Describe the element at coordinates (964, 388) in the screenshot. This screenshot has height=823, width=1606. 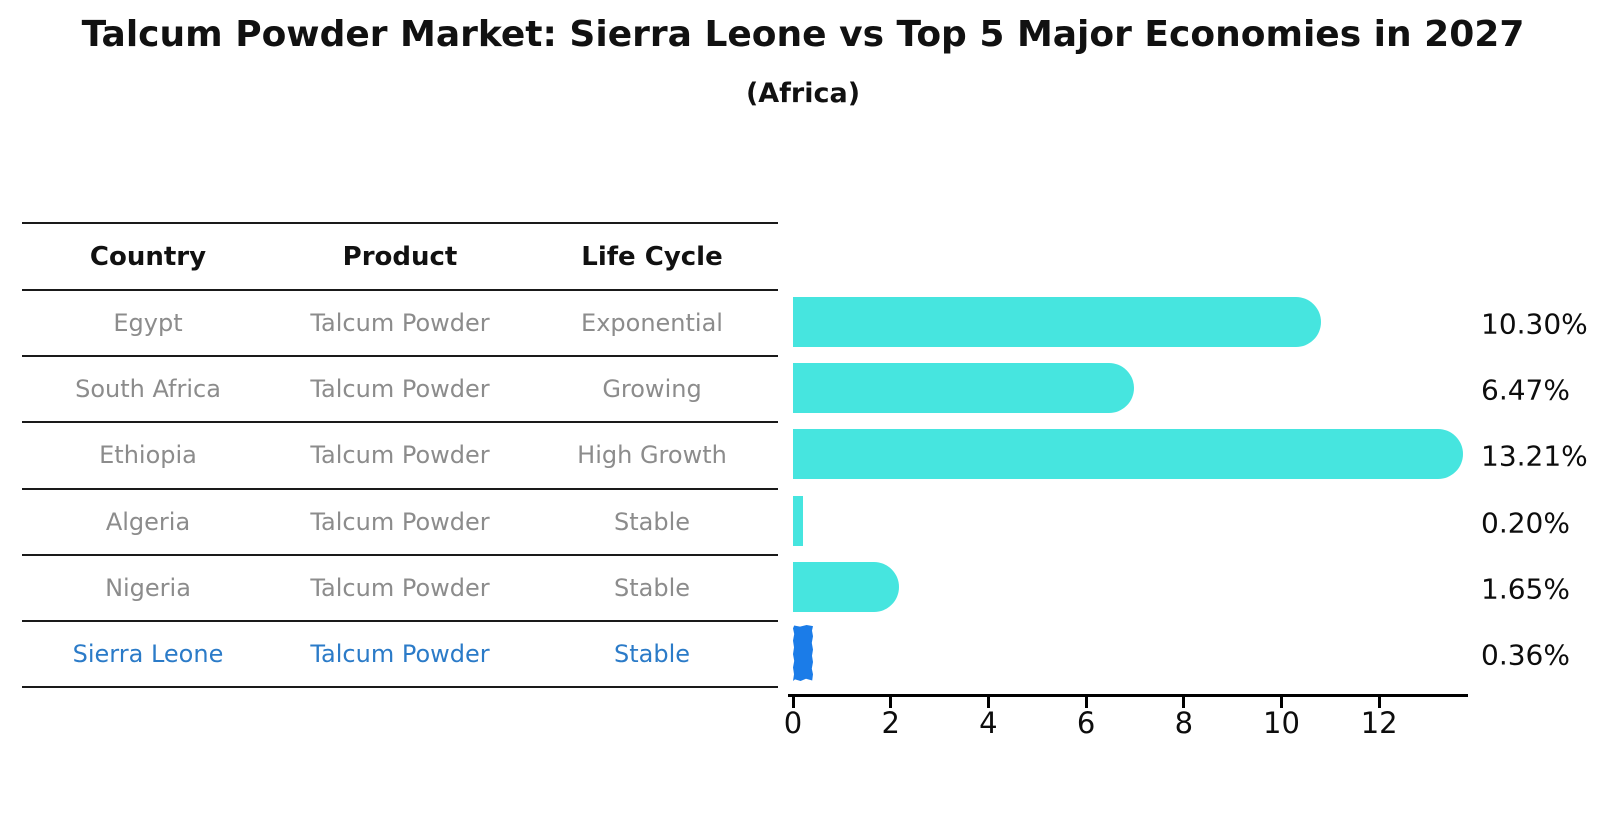
I see `bar-south-africa` at that location.